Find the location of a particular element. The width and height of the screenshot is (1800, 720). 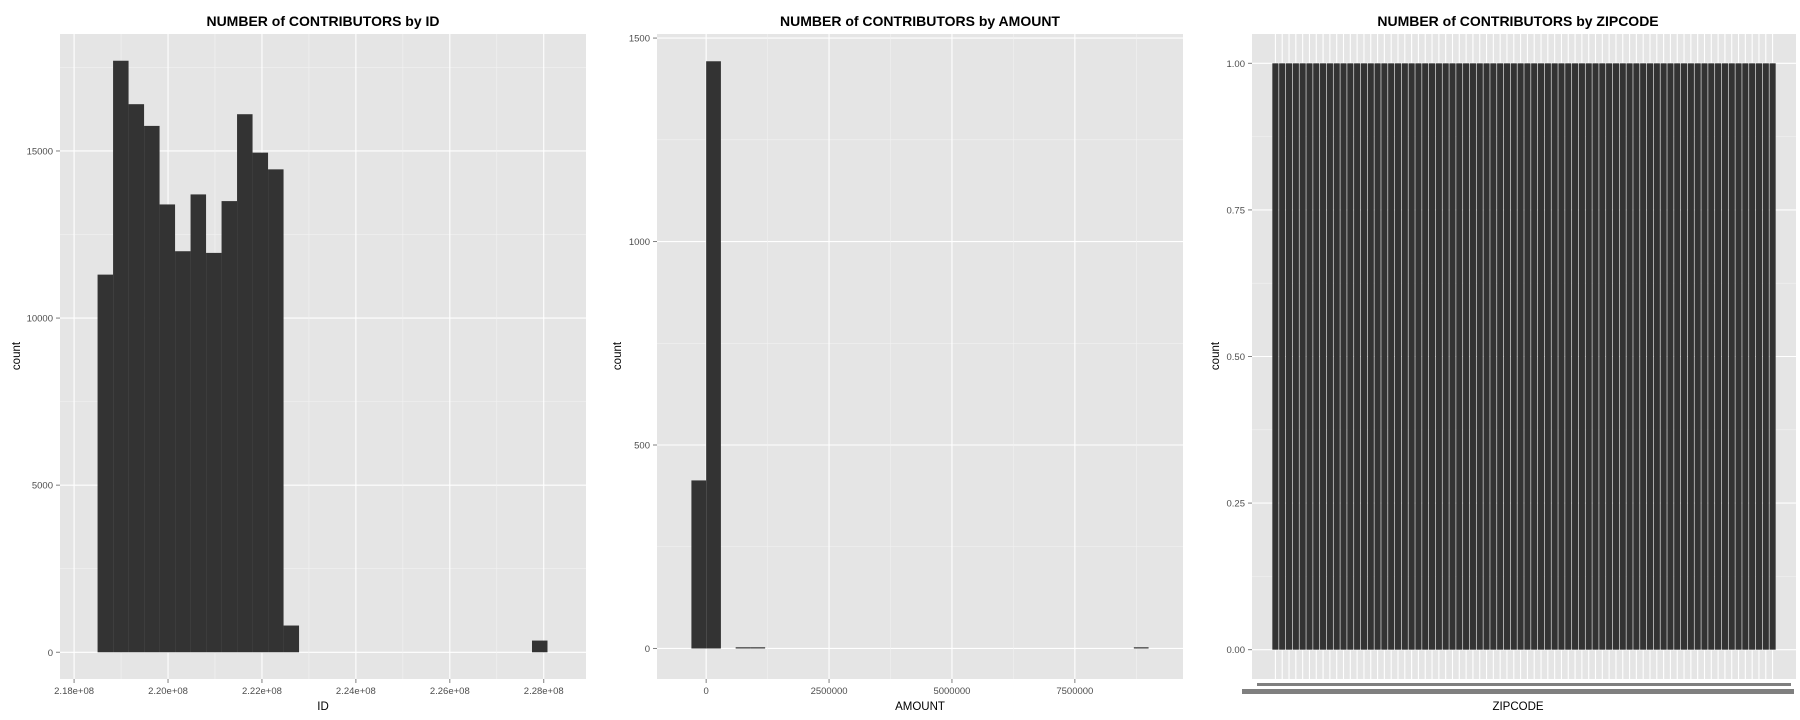

amount-x-axis-label: AMOUNT is located at coordinates (920, 707).